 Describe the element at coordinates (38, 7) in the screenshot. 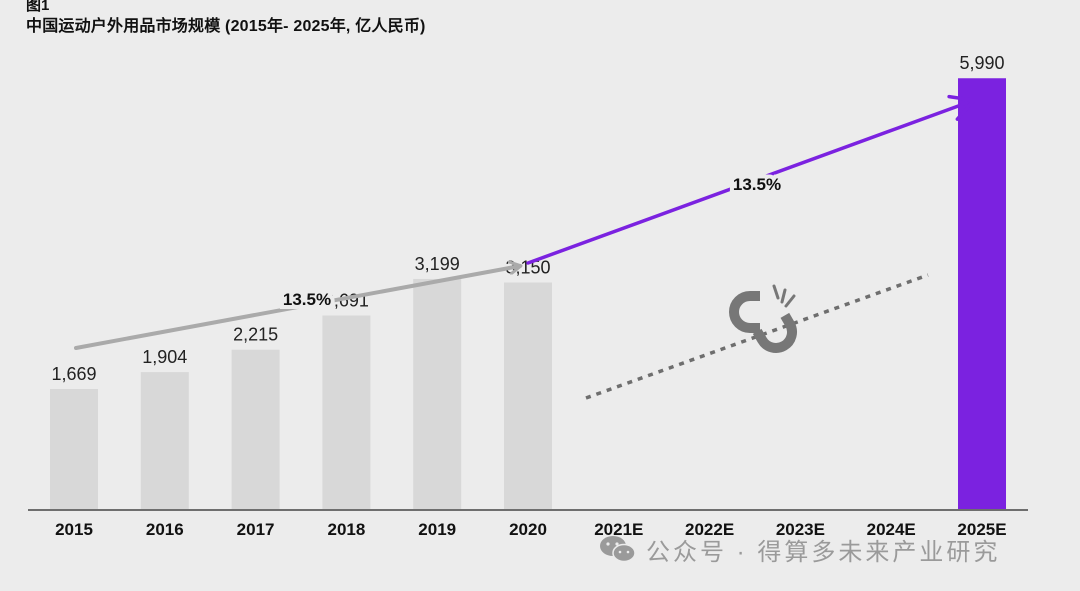

I see `figure-label: 图1` at that location.